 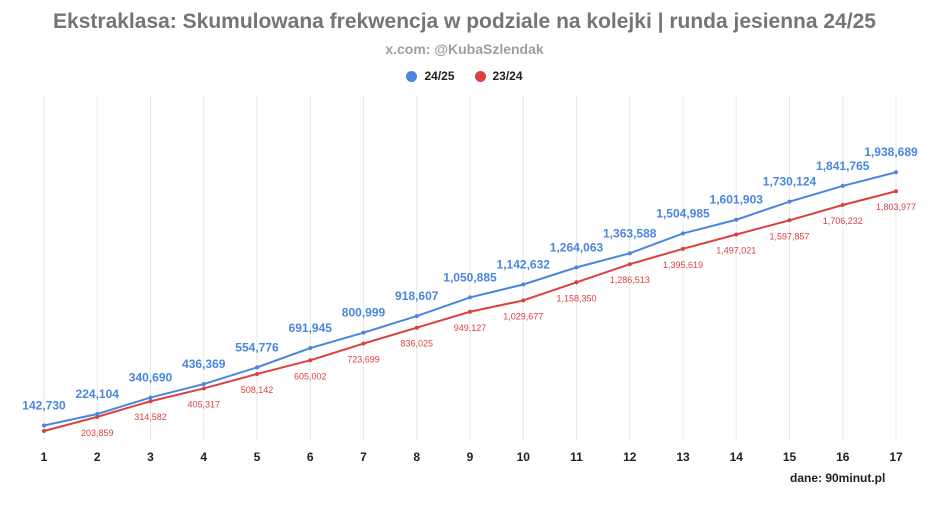 I want to click on data-label-23-24: 508,142, so click(x=257, y=390).